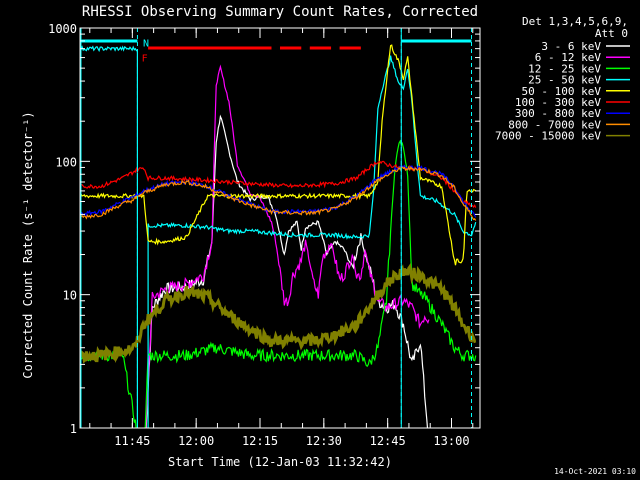 Image resolution: width=640 pixels, height=480 pixels. I want to click on flag-label-F: F, so click(145, 59).